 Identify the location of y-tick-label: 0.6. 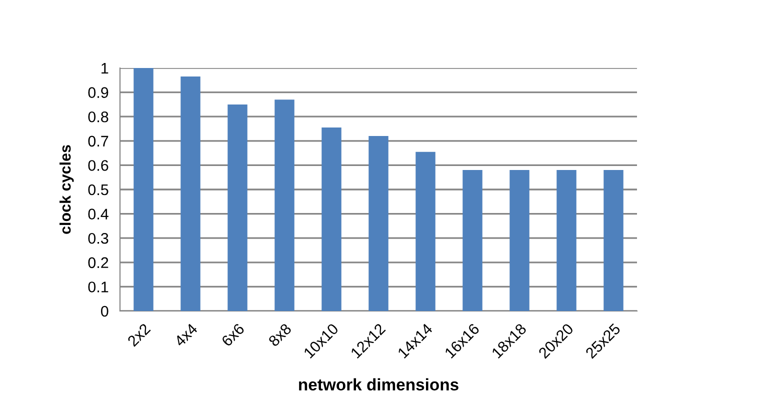
(98, 165).